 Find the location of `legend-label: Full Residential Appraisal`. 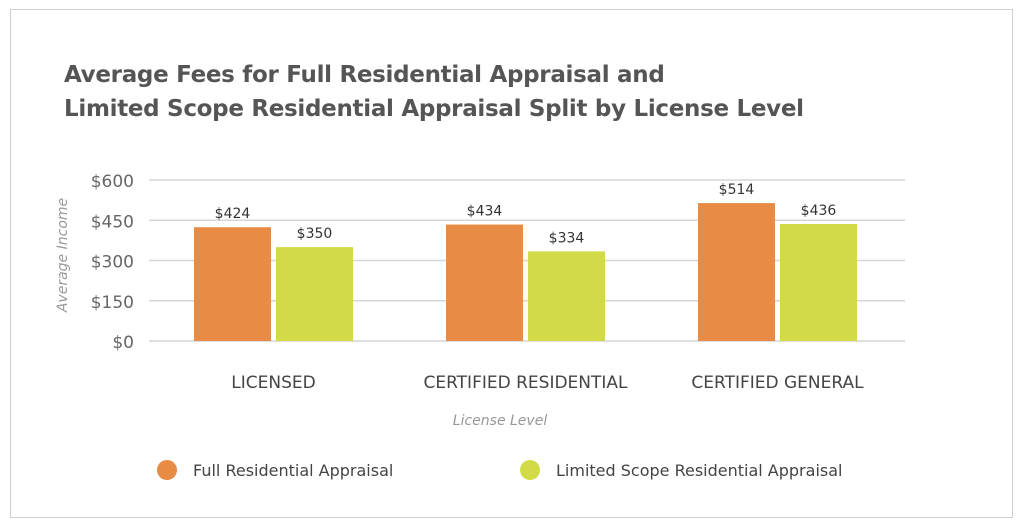

legend-label: Full Residential Appraisal is located at coordinates (293, 470).